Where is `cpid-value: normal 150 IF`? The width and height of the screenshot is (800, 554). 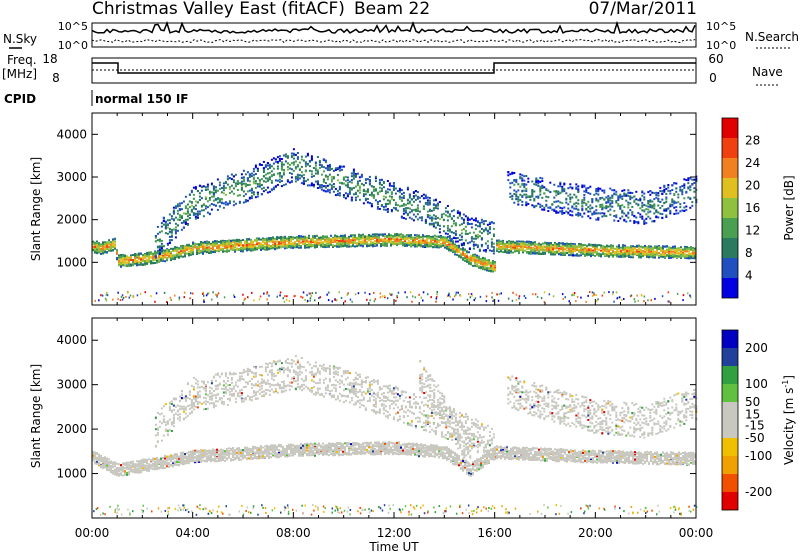 cpid-value: normal 150 IF is located at coordinates (142, 99).